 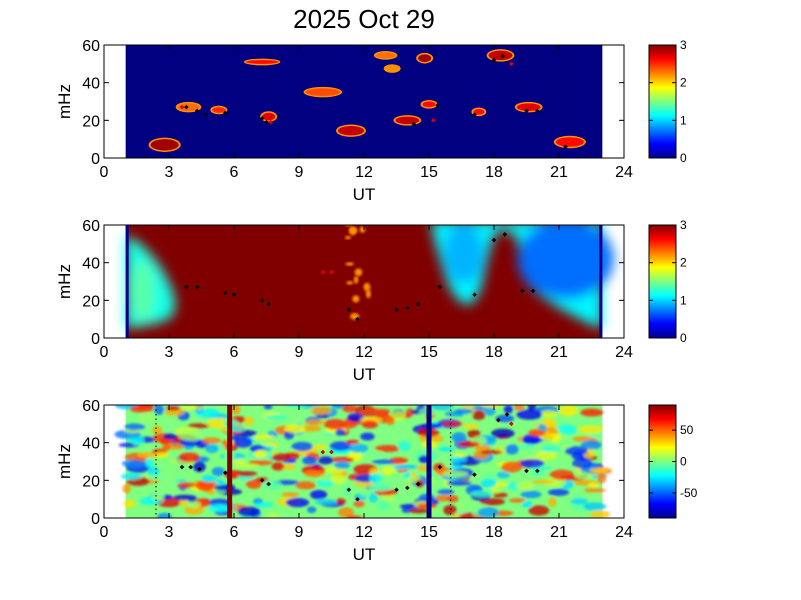 What do you see at coordinates (369, 281) in the screenshot?
I see `heatmap-low-regions` at bounding box center [369, 281].